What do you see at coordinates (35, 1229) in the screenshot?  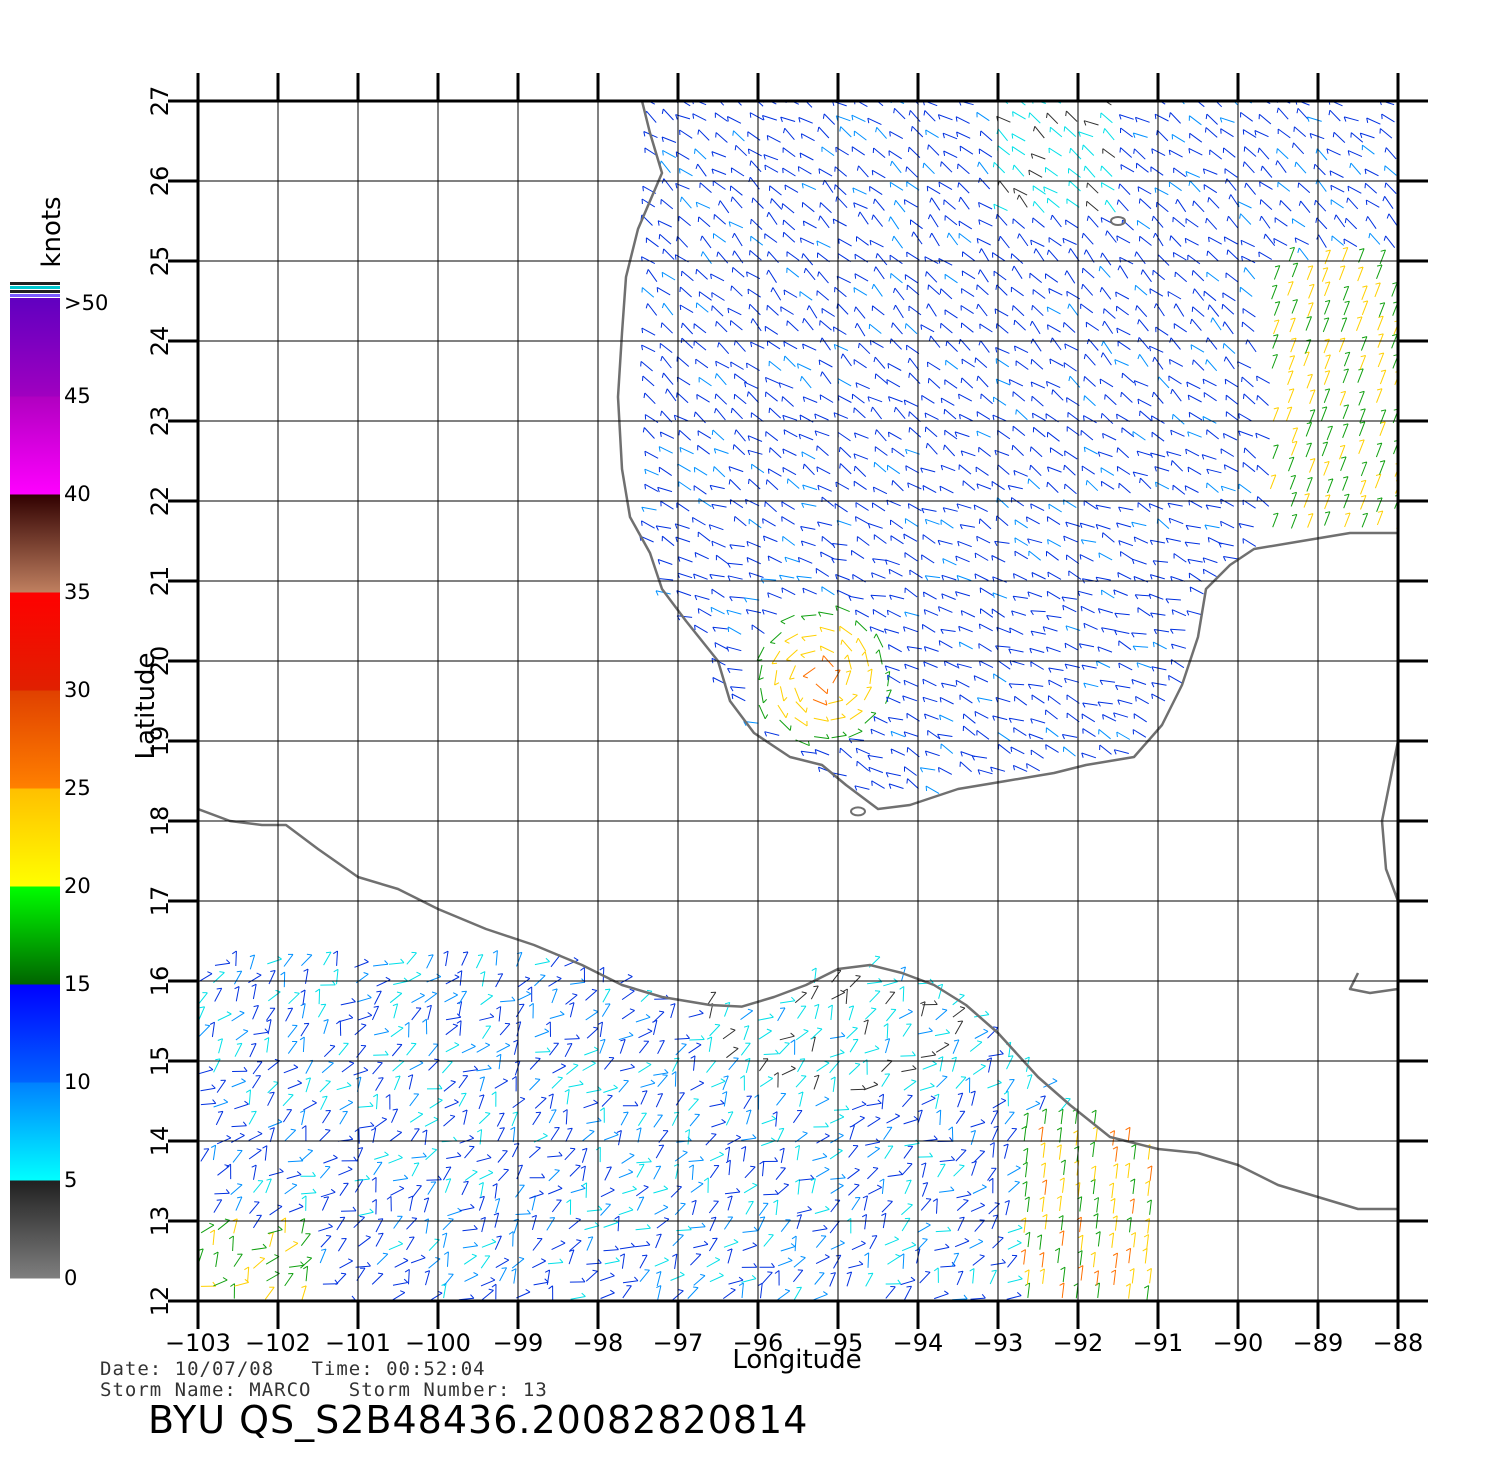 I see `colorbar-band` at bounding box center [35, 1229].